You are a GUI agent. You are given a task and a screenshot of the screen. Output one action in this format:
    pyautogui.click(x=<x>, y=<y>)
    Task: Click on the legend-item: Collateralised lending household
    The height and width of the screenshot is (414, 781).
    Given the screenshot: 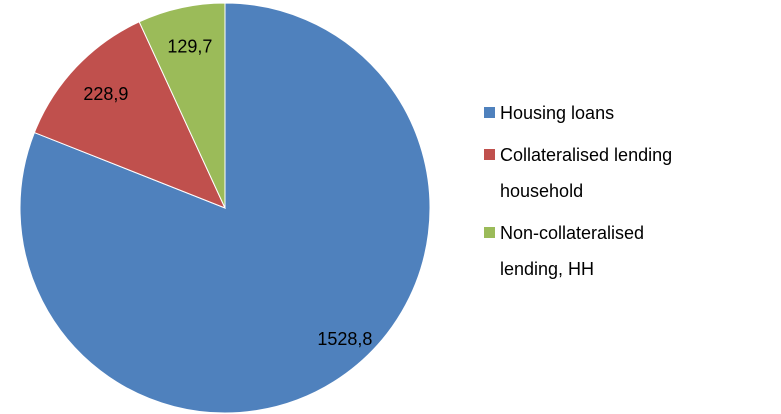 What is the action you would take?
    pyautogui.click(x=594, y=173)
    